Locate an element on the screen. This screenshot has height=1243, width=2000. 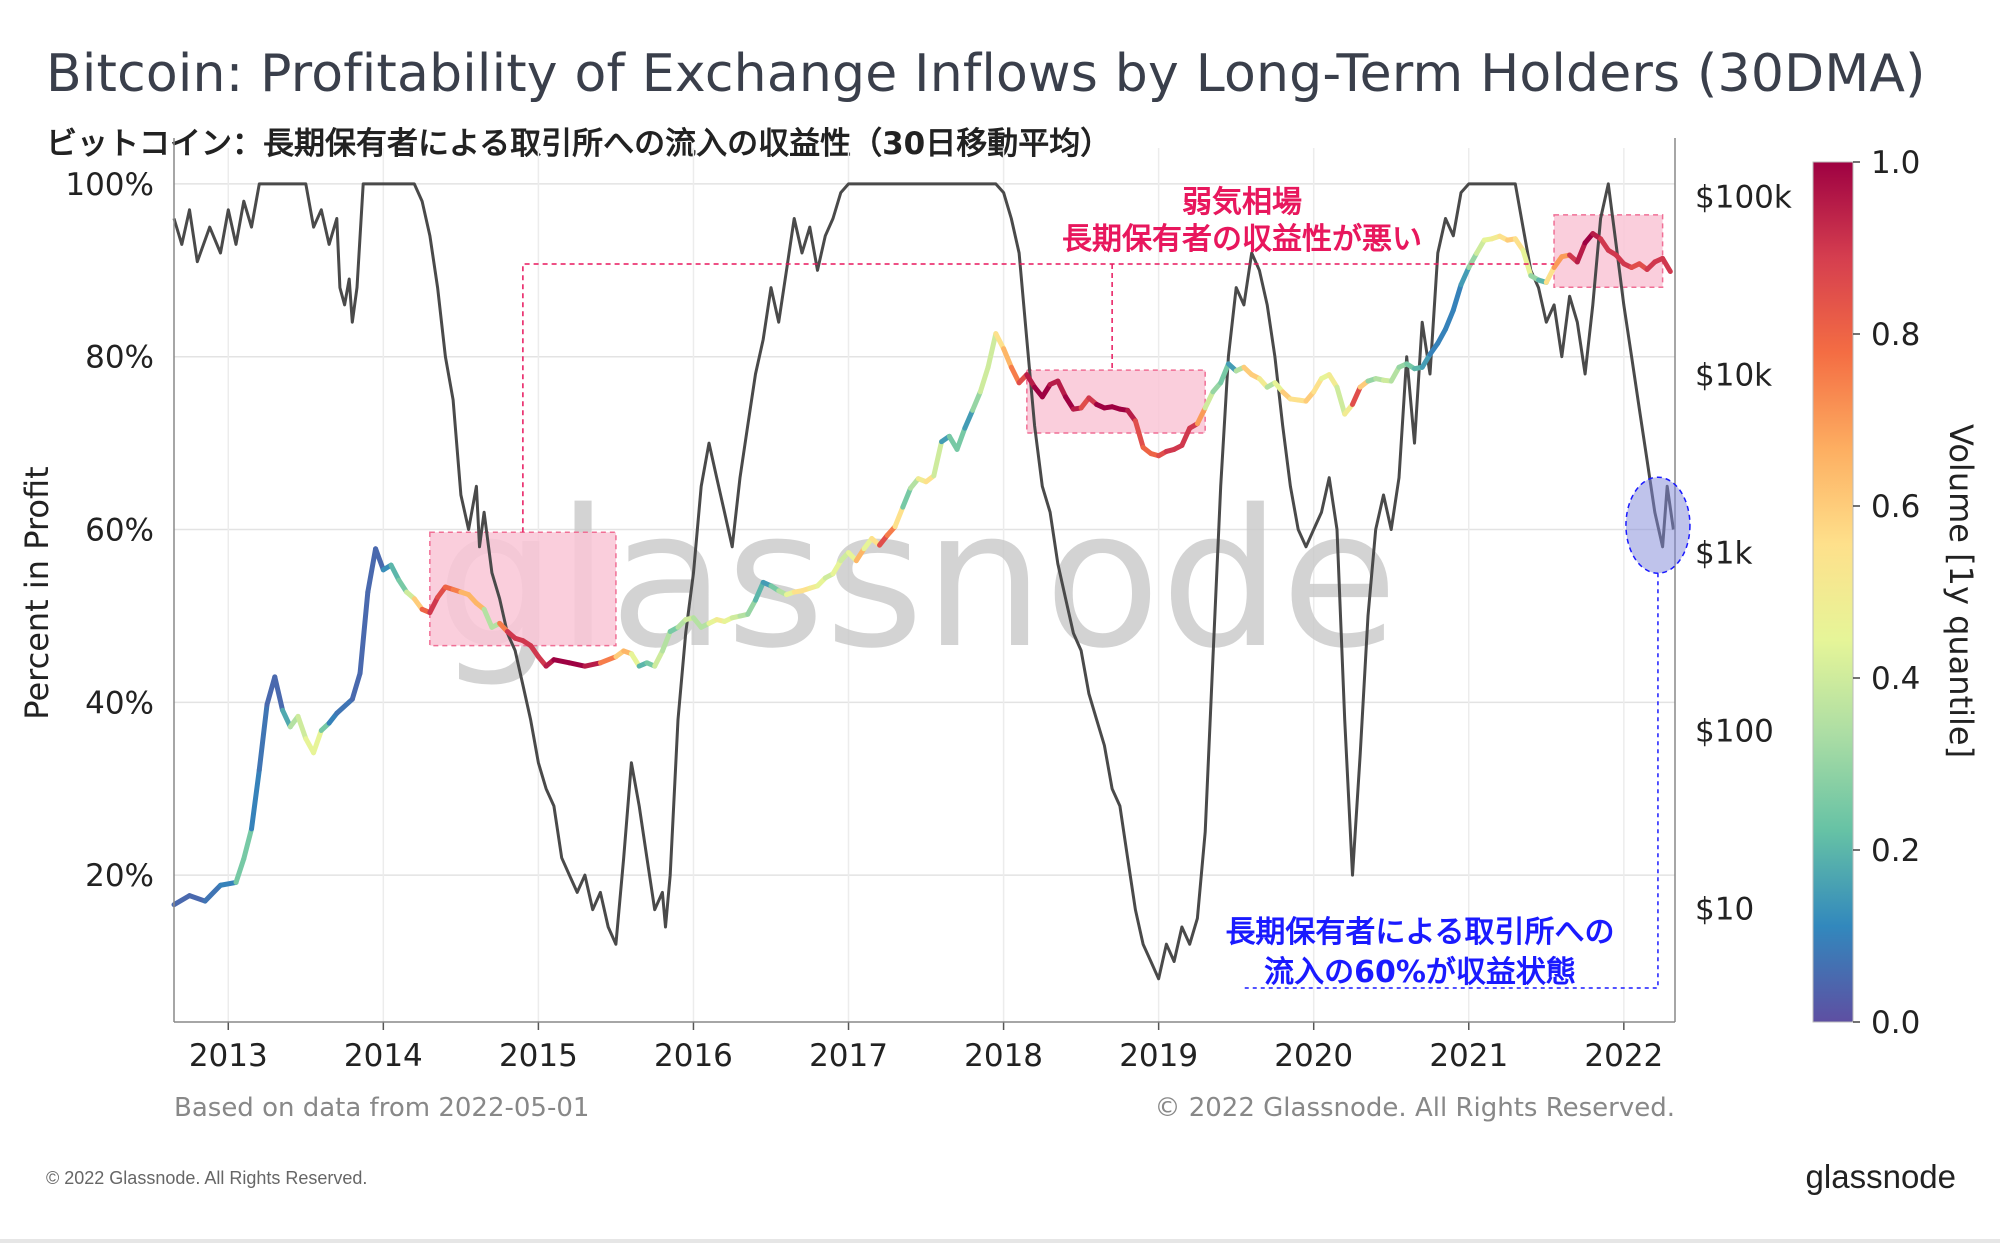
annotation-profit-line1: 長期保有者による取引所への is located at coordinates (1419, 932).